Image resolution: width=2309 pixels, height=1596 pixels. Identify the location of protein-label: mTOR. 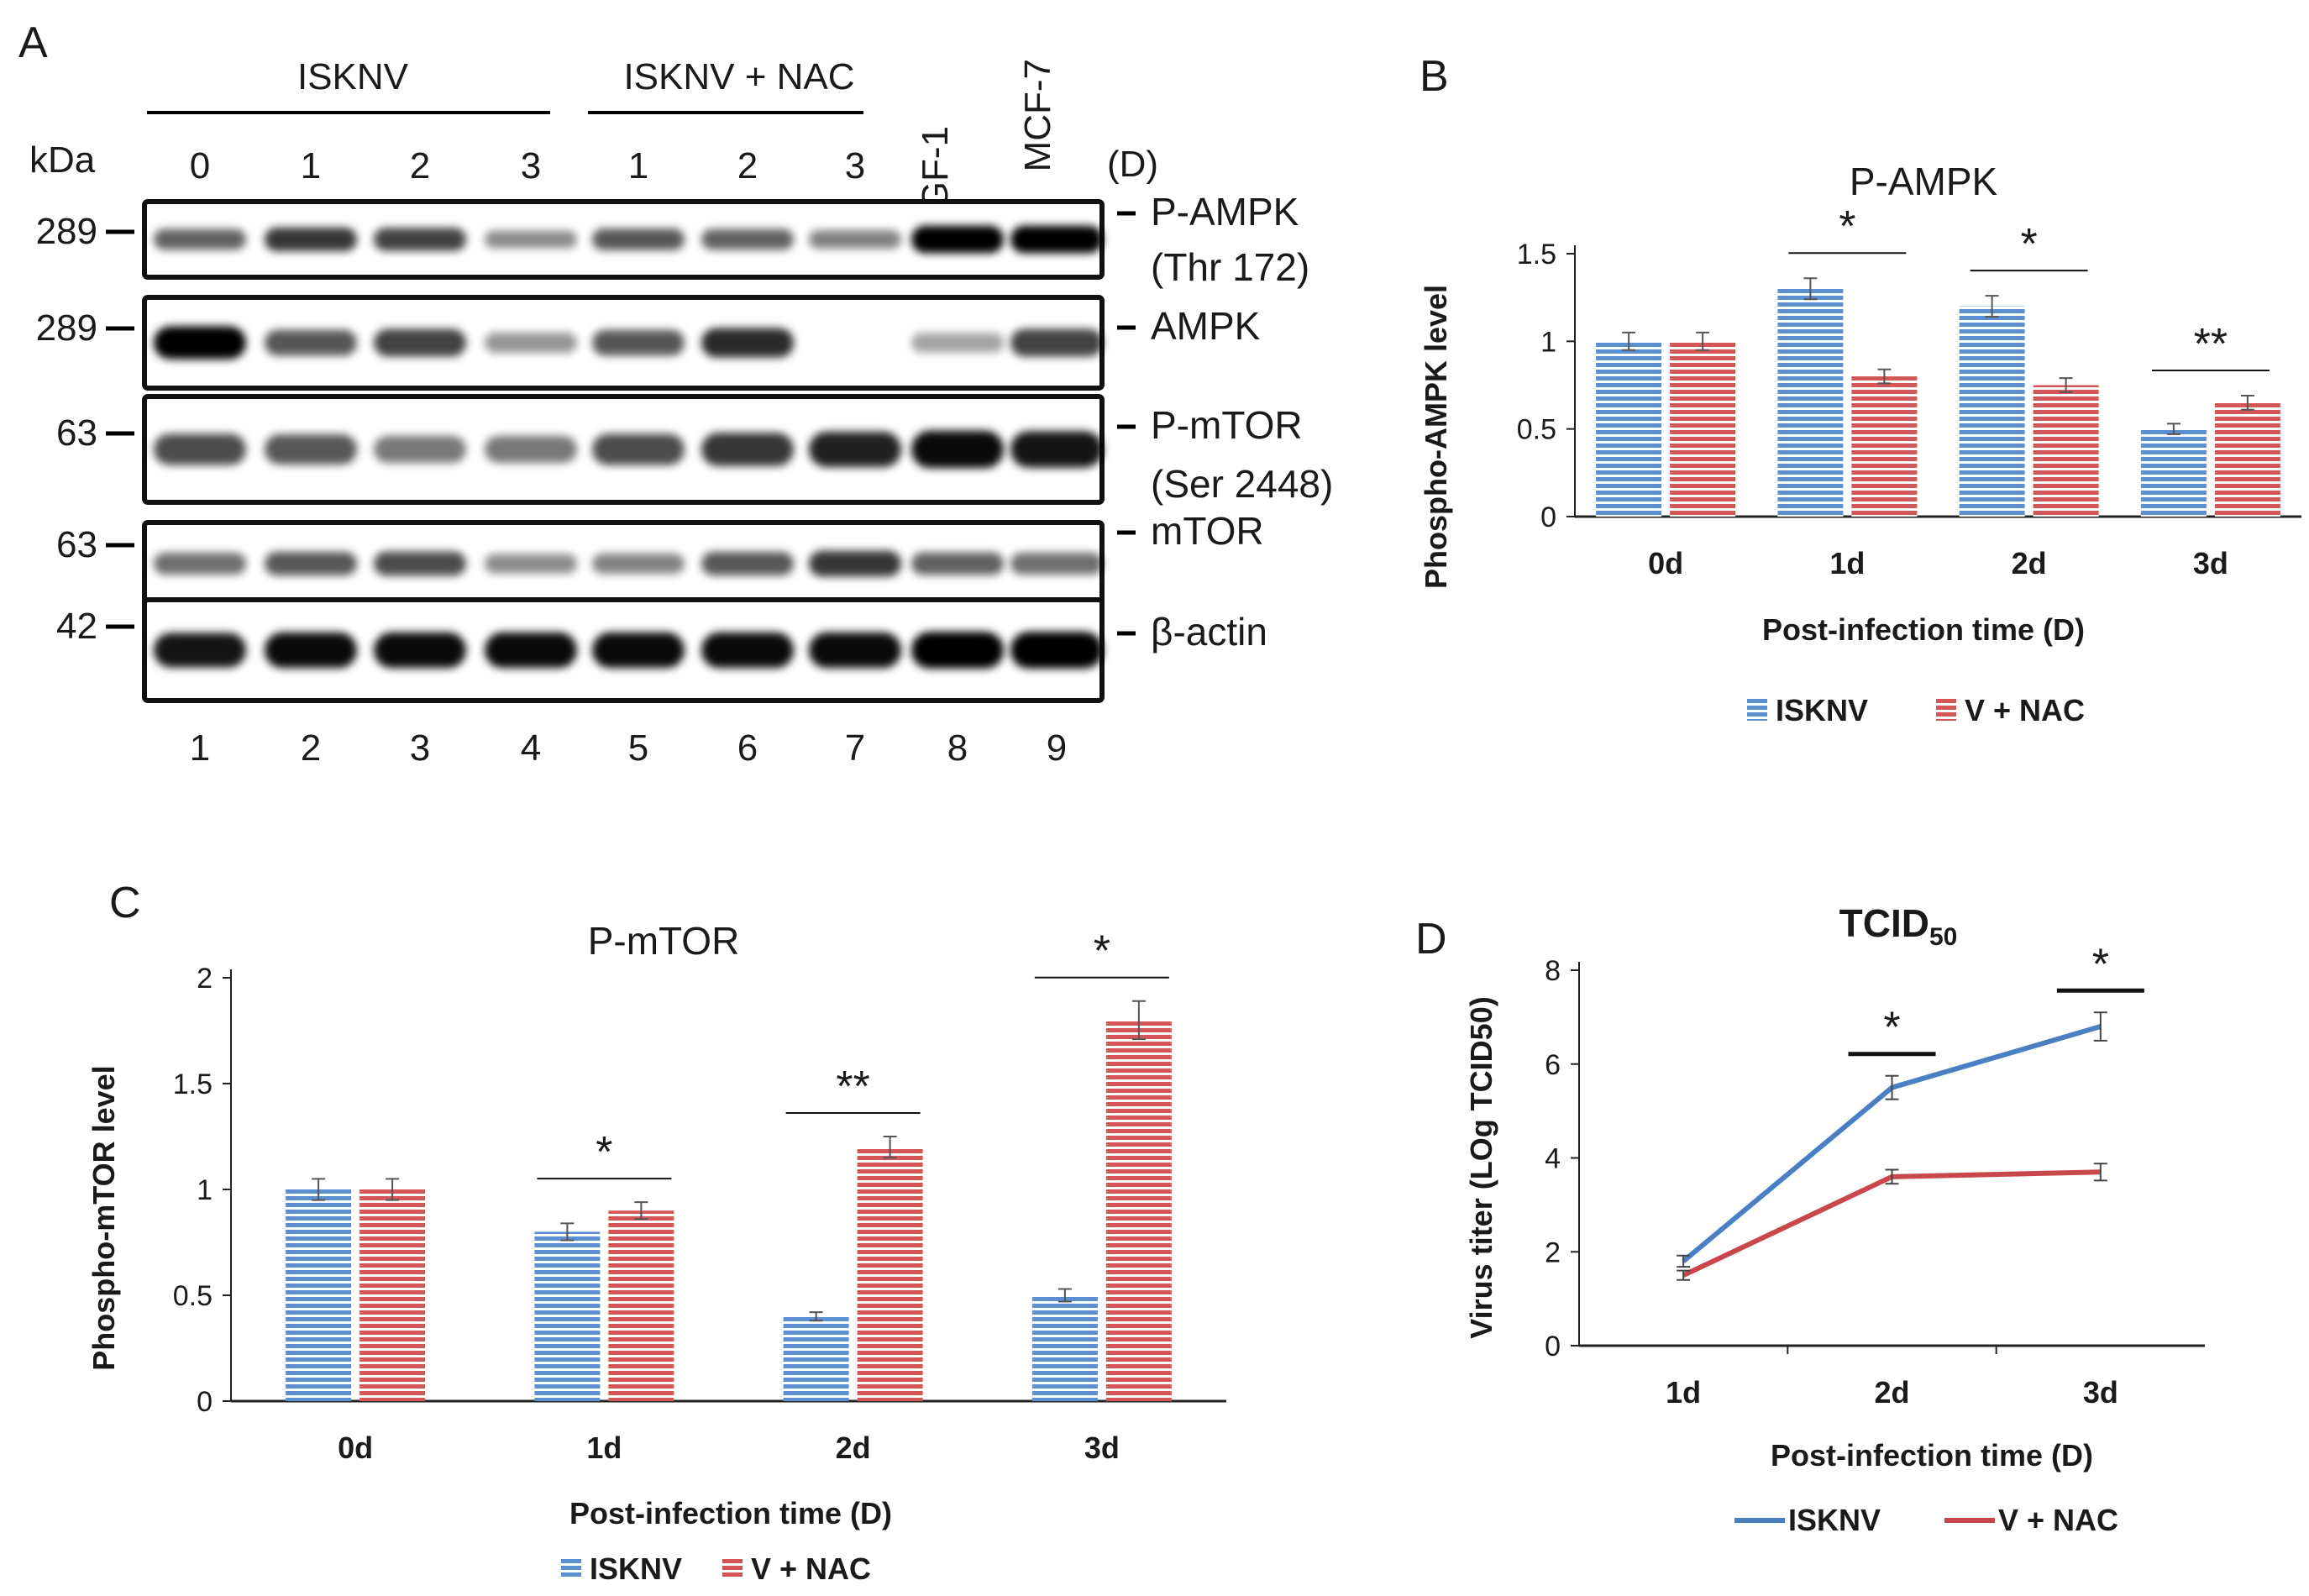
(1207, 531).